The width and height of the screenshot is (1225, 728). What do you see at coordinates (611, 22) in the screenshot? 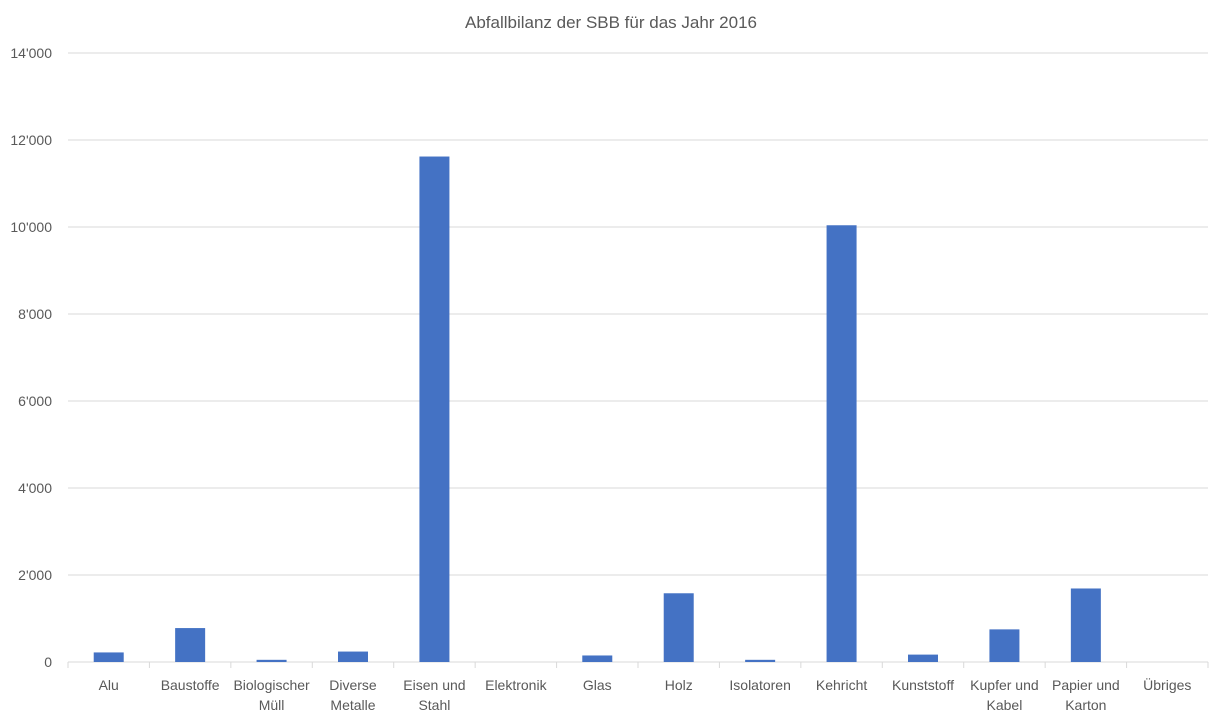
I see `chart-title: Abfallbilanz der SBB für das Jahr 2016` at bounding box center [611, 22].